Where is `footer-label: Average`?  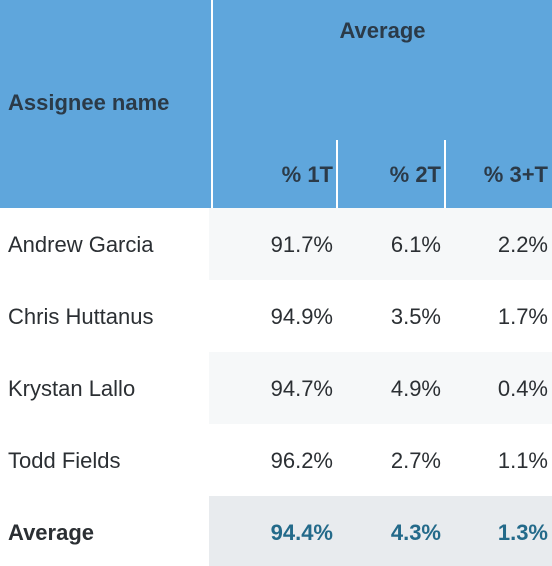
footer-label: Average is located at coordinates (51, 532).